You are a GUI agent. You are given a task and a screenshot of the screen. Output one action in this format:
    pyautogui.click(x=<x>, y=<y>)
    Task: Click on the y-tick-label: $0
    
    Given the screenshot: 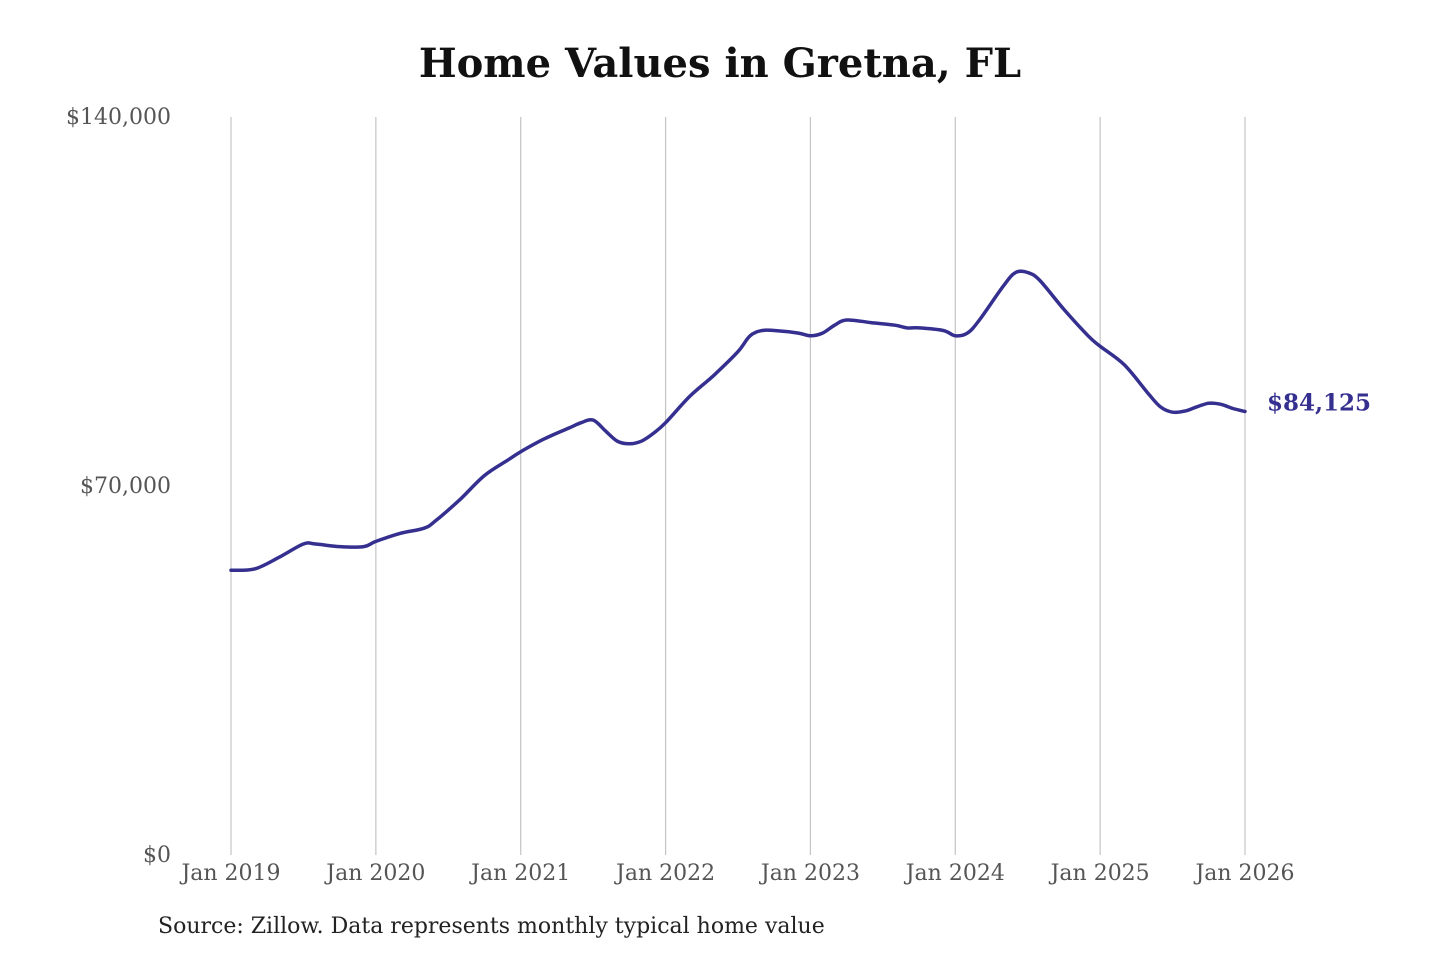 What is the action you would take?
    pyautogui.click(x=157, y=855)
    